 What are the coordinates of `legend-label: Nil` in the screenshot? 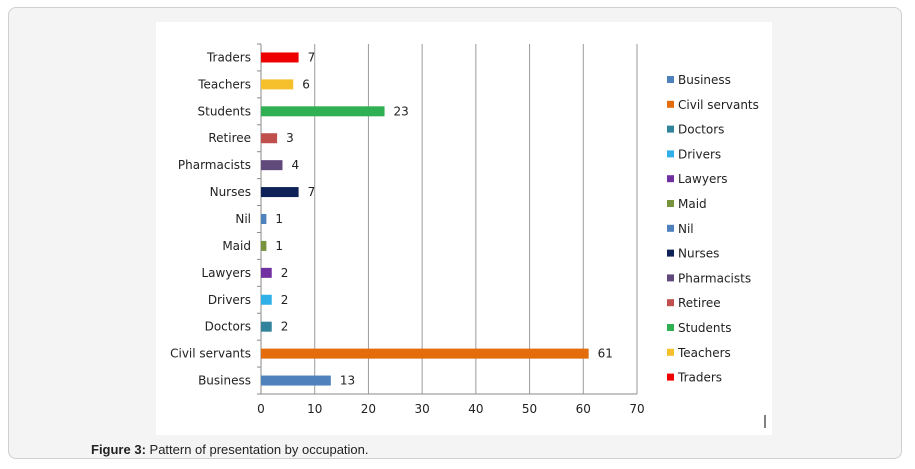 It's located at (686, 229).